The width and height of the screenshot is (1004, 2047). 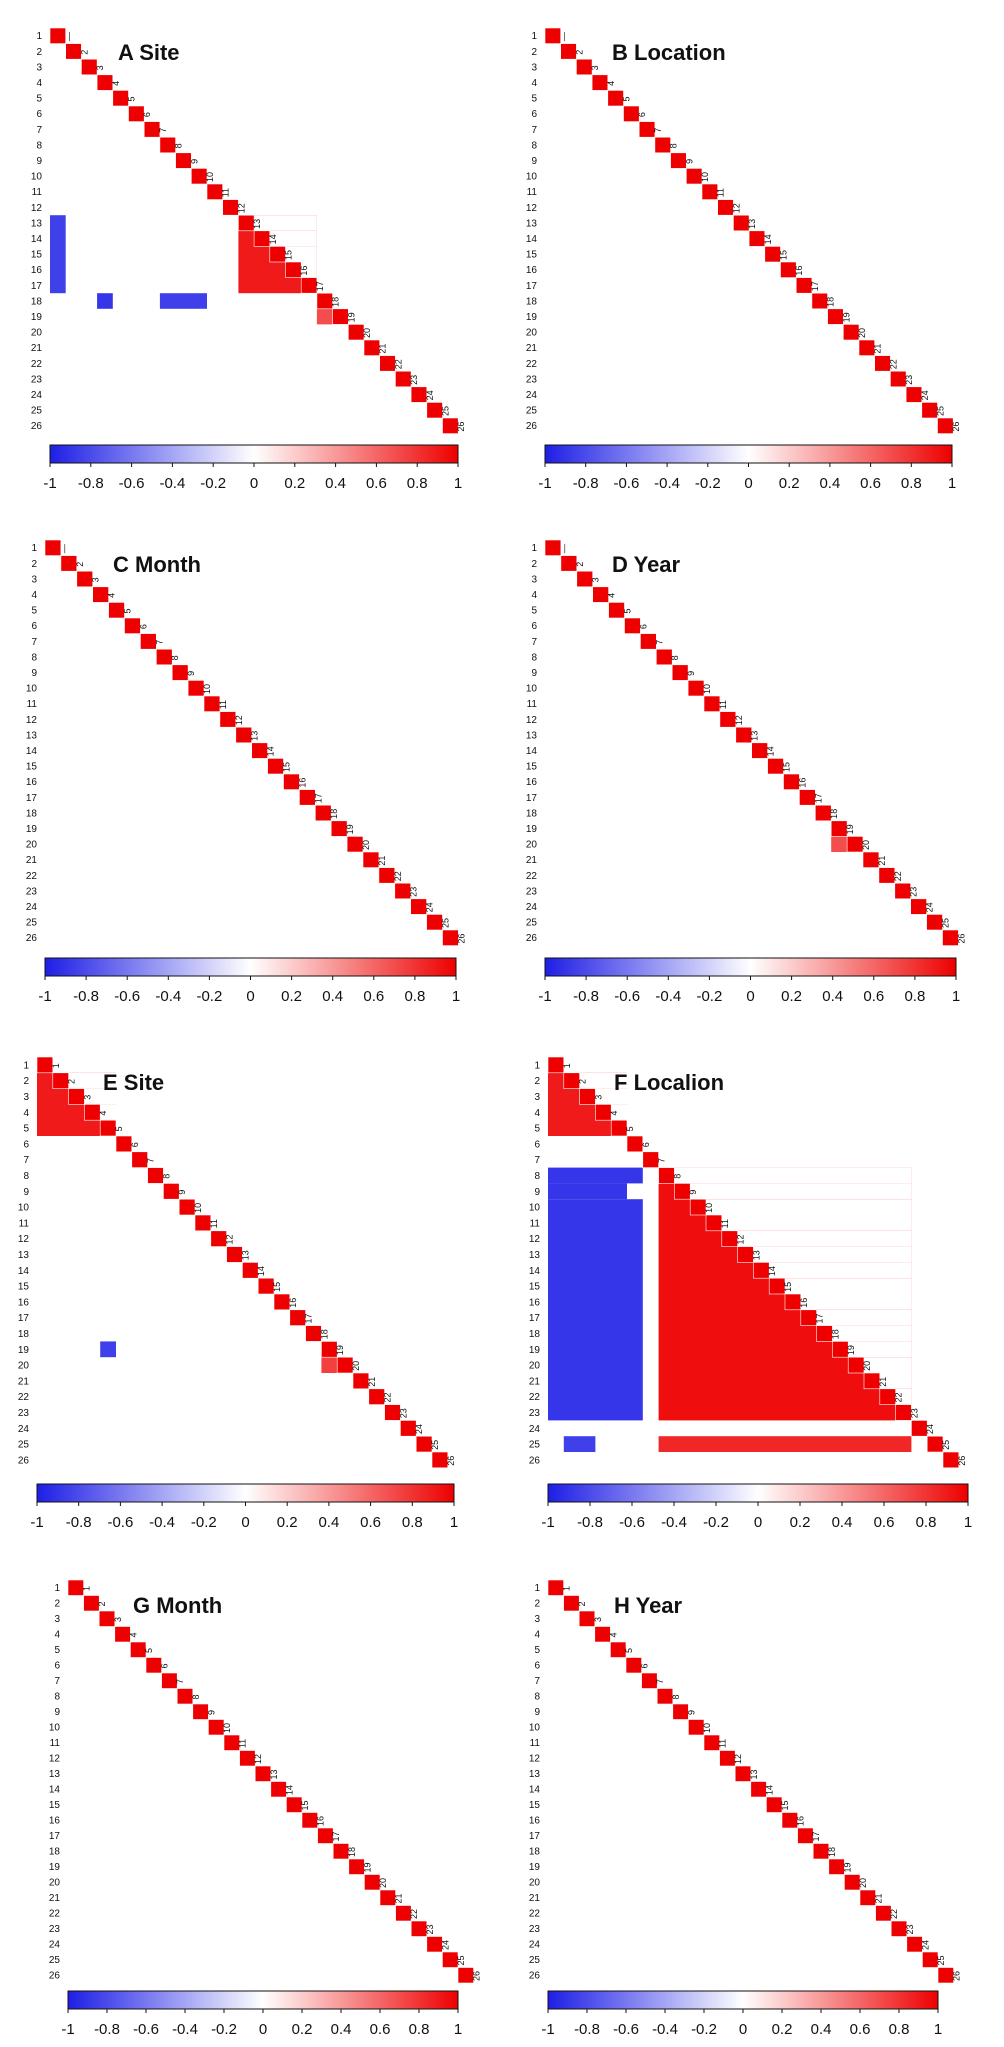 I want to click on diagonal-label: 13, so click(x=755, y=736).